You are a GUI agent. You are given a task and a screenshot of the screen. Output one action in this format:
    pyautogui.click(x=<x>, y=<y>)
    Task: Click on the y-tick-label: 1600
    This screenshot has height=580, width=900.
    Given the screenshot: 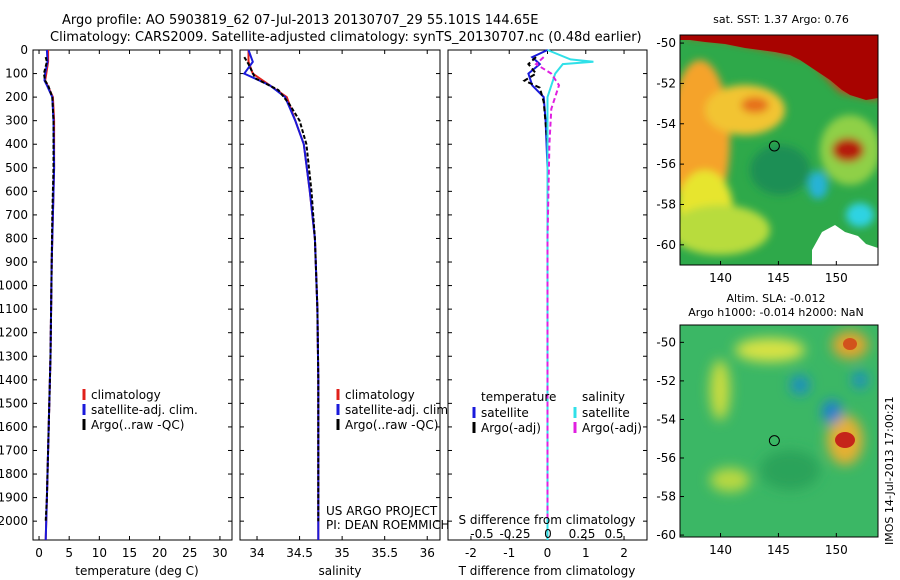 What is the action you would take?
    pyautogui.click(x=14, y=427)
    